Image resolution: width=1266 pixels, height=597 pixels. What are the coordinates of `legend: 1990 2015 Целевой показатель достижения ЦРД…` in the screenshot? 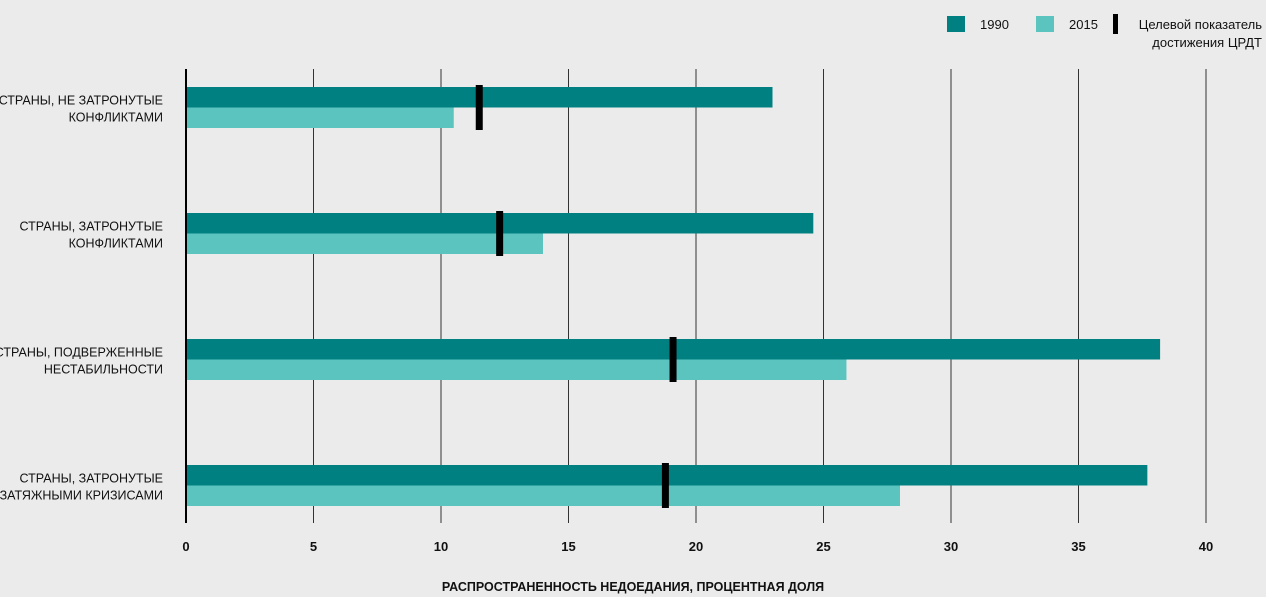 It's located at (1104, 32).